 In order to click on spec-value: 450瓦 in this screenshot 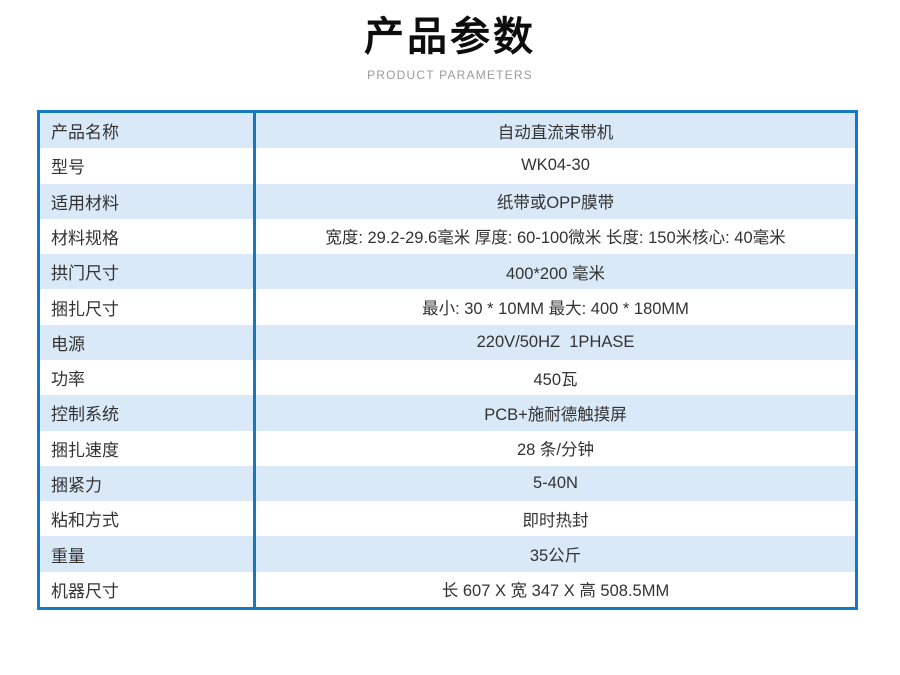, I will do `click(555, 379)`.